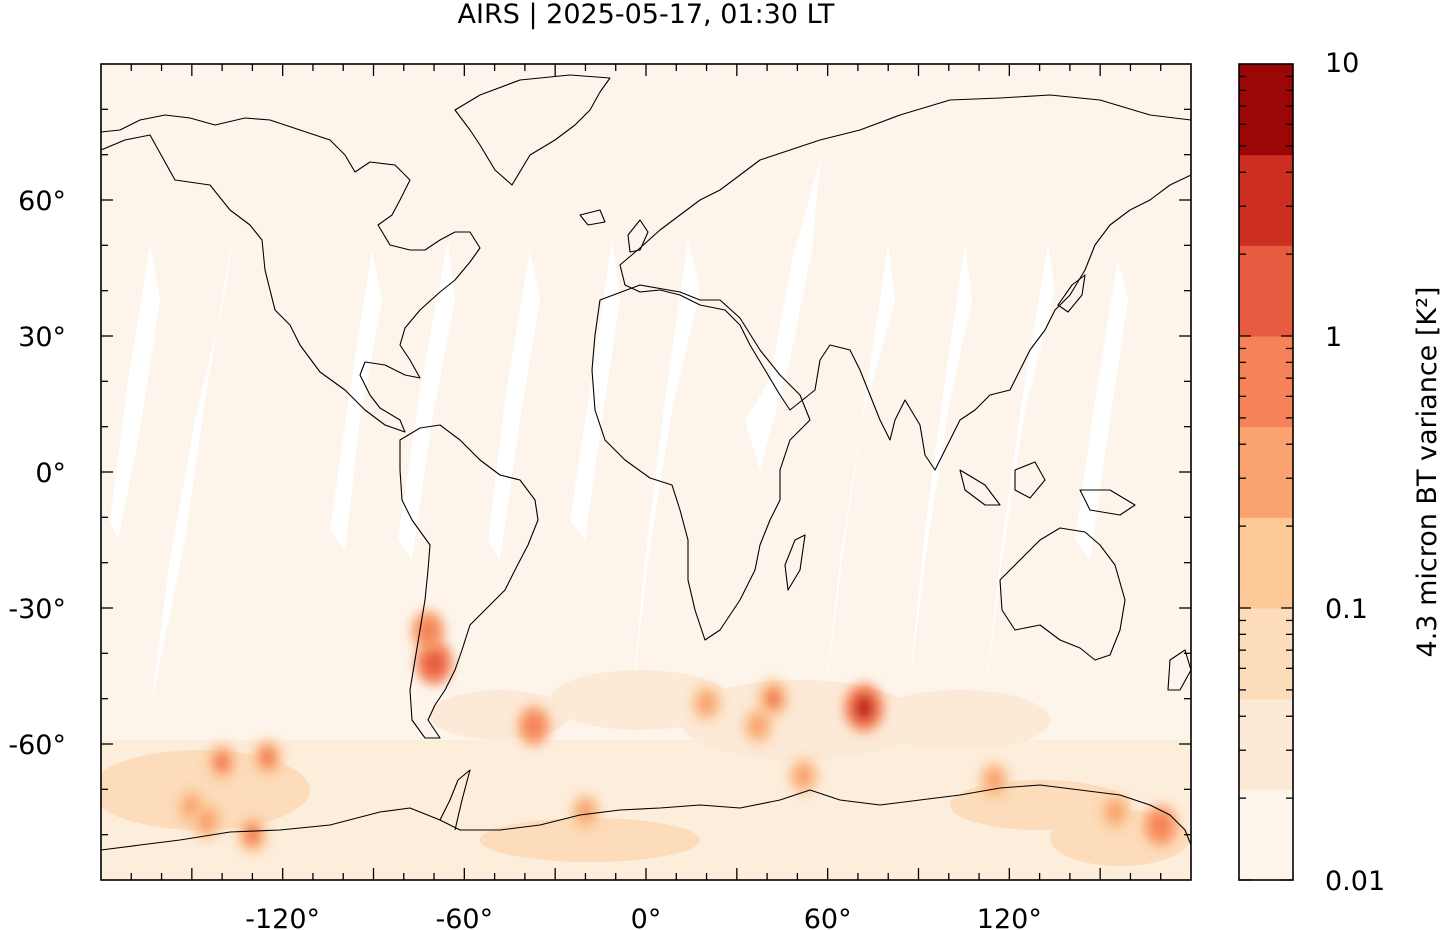 Image resolution: width=1442 pixels, height=930 pixels. Describe the element at coordinates (1342, 63) in the screenshot. I see `colorbar-tick-label: 10` at that location.